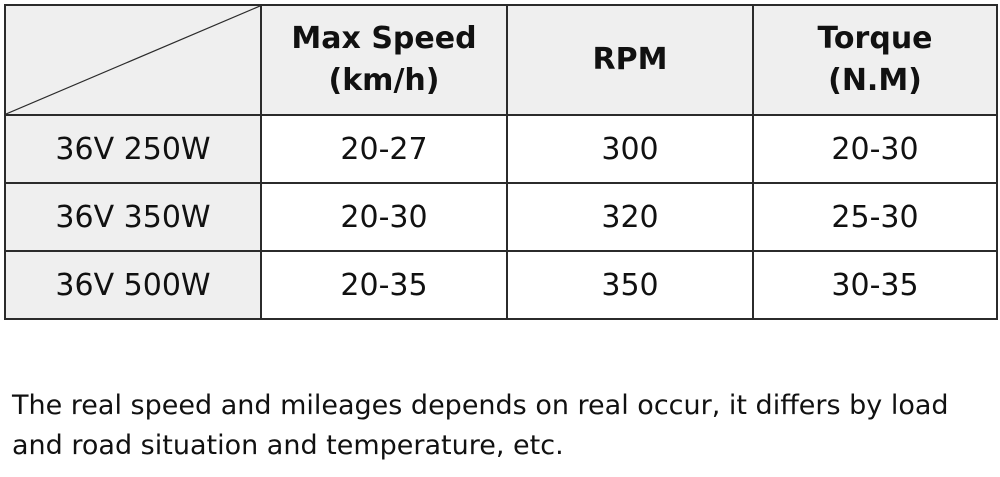 The width and height of the screenshot is (1000, 477). Describe the element at coordinates (133, 149) in the screenshot. I see `row-label: 36V 250W` at that location.